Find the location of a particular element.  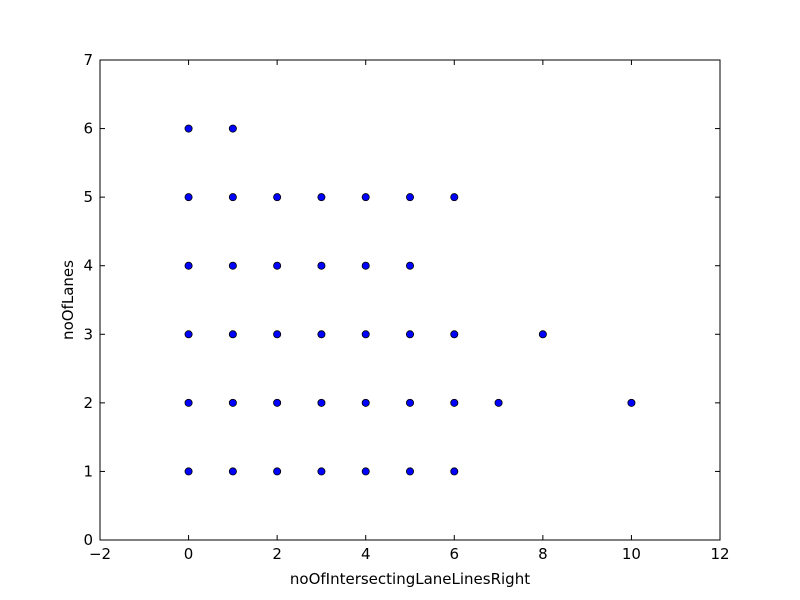

x-axis-label: noOfIntersectingLaneLinesRight is located at coordinates (410, 579).